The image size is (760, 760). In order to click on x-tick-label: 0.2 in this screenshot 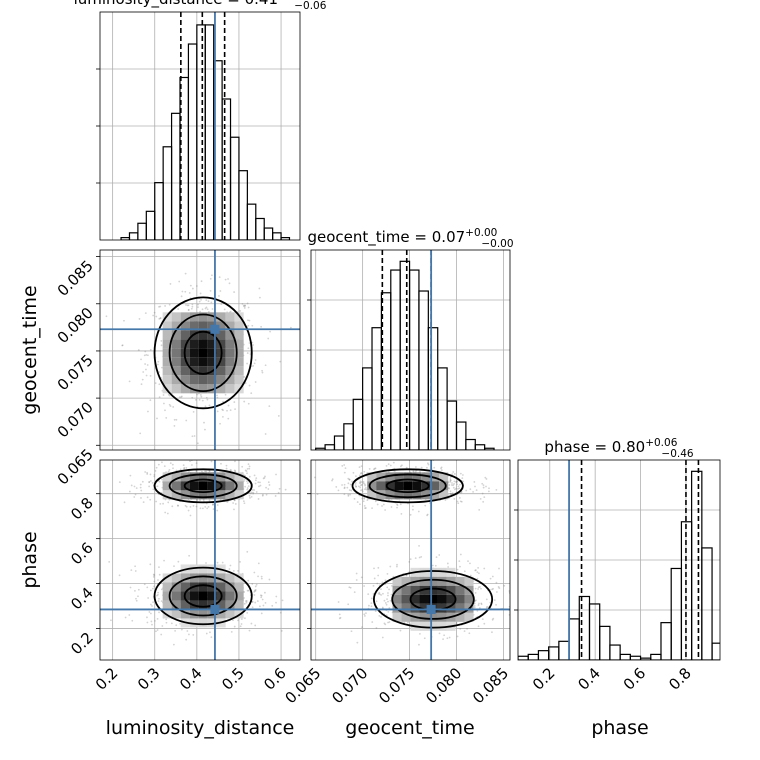, I will do `click(107, 679)`.